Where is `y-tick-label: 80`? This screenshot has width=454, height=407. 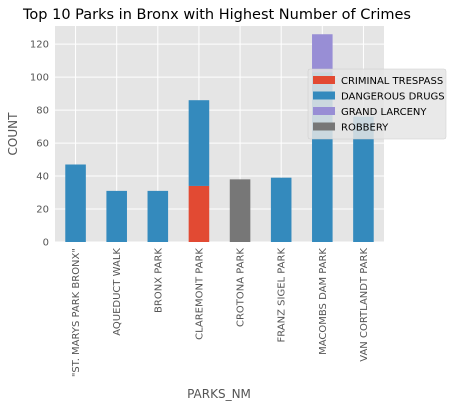 y-tick-label: 80 is located at coordinates (42, 111).